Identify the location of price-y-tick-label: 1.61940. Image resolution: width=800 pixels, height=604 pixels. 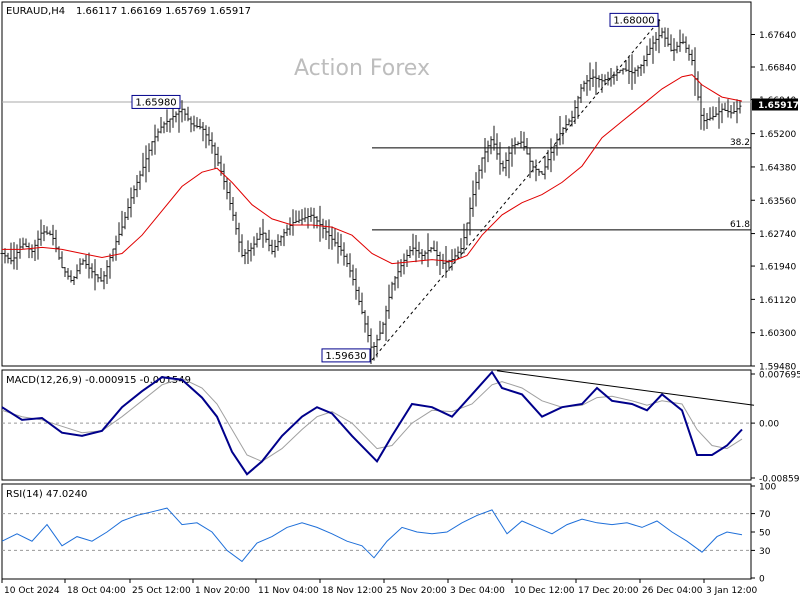
(777, 268).